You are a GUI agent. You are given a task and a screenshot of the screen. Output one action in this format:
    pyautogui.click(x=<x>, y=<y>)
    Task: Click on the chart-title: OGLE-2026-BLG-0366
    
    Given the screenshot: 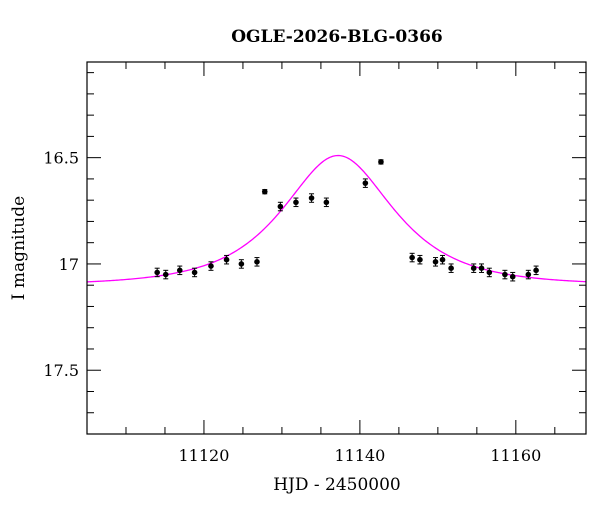 What is the action you would take?
    pyautogui.click(x=337, y=37)
    